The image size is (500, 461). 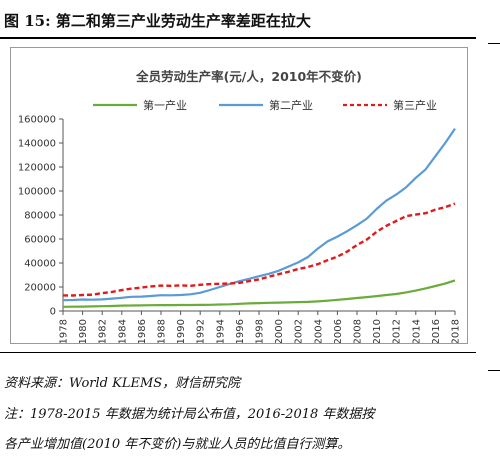 I want to click on figure-title-text: 第二和第三产业劳动生产率差距在拉大, so click(x=183, y=21).